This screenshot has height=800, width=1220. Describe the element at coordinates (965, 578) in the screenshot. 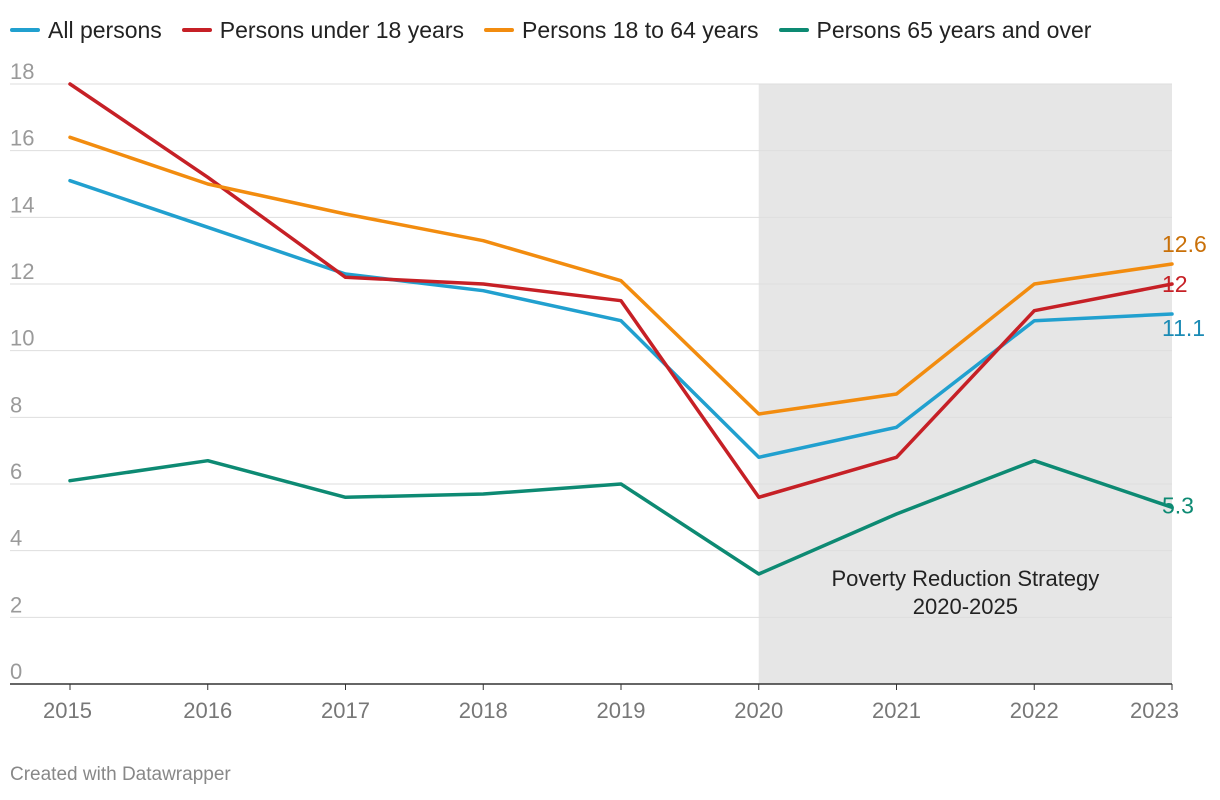

I see `shaded-region-label: Poverty Reduction Strategy` at that location.